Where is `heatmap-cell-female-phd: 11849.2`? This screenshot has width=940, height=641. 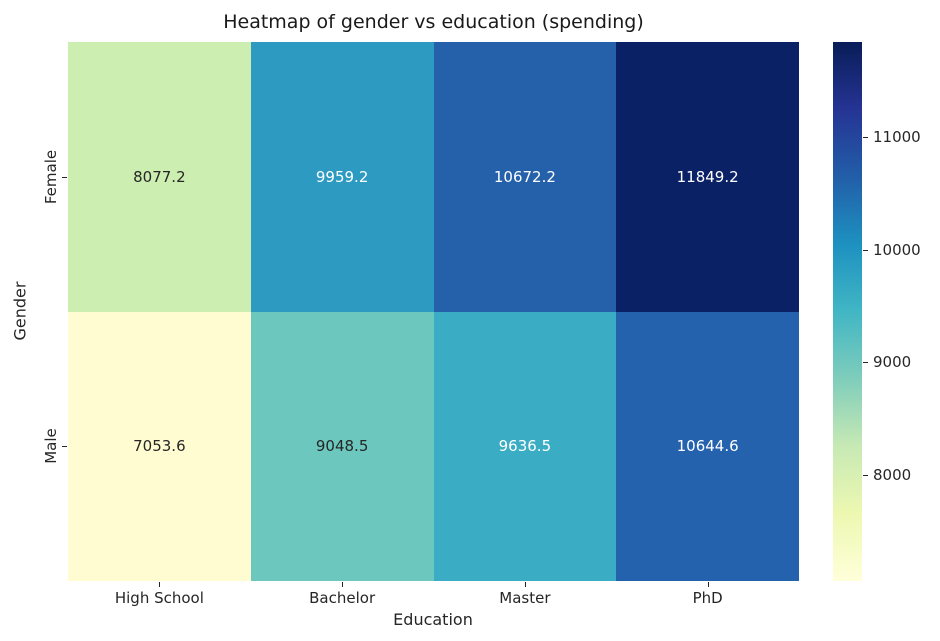
heatmap-cell-female-phd: 11849.2 is located at coordinates (707, 177).